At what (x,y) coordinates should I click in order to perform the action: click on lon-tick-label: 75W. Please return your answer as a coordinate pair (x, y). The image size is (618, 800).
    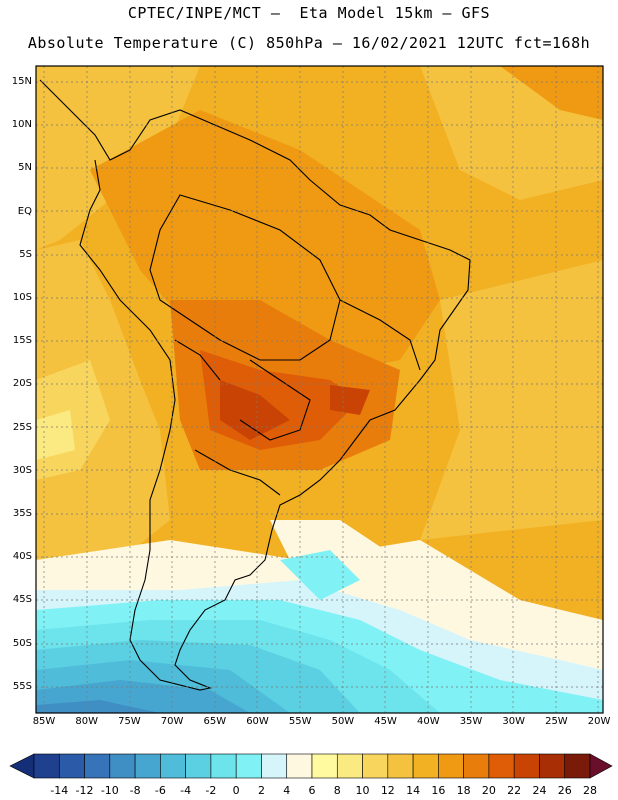
    Looking at the image, I should click on (129, 721).